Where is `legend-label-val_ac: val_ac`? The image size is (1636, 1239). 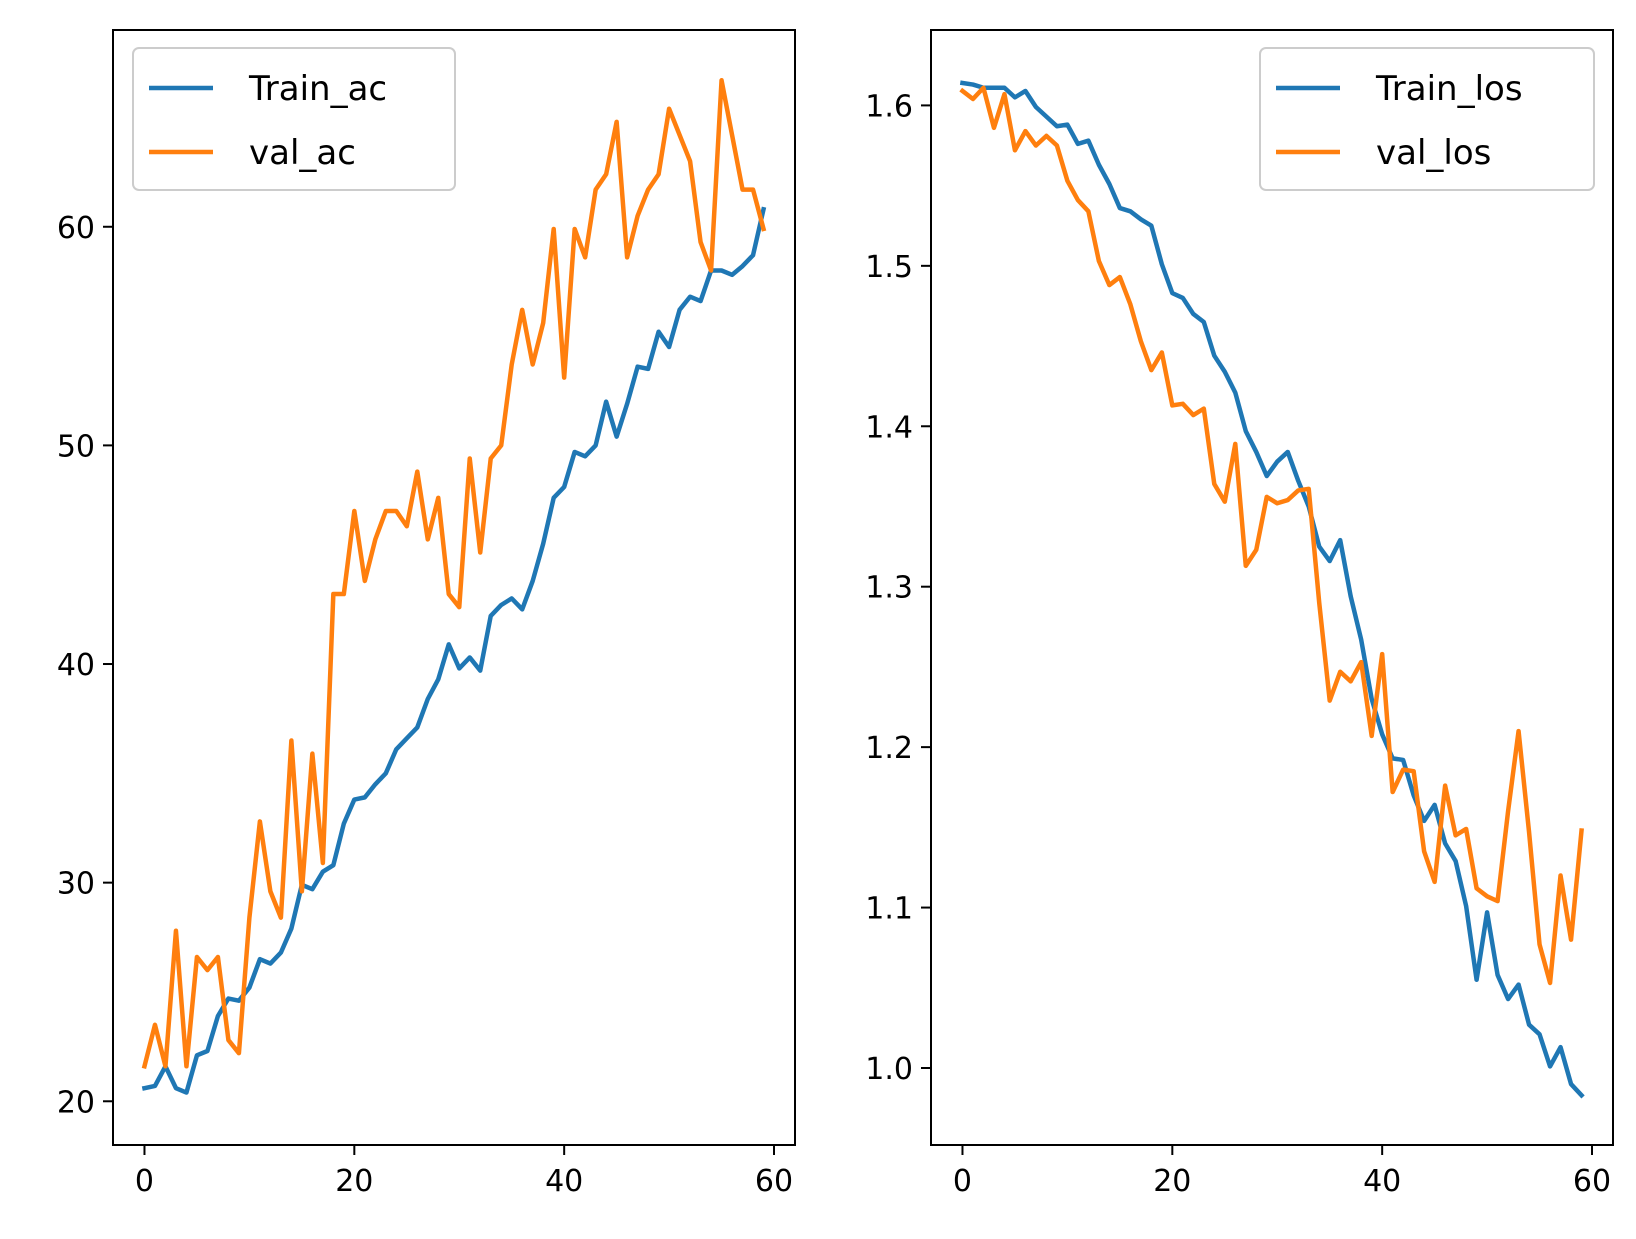
legend-label-val_ac: val_ac is located at coordinates (302, 153).